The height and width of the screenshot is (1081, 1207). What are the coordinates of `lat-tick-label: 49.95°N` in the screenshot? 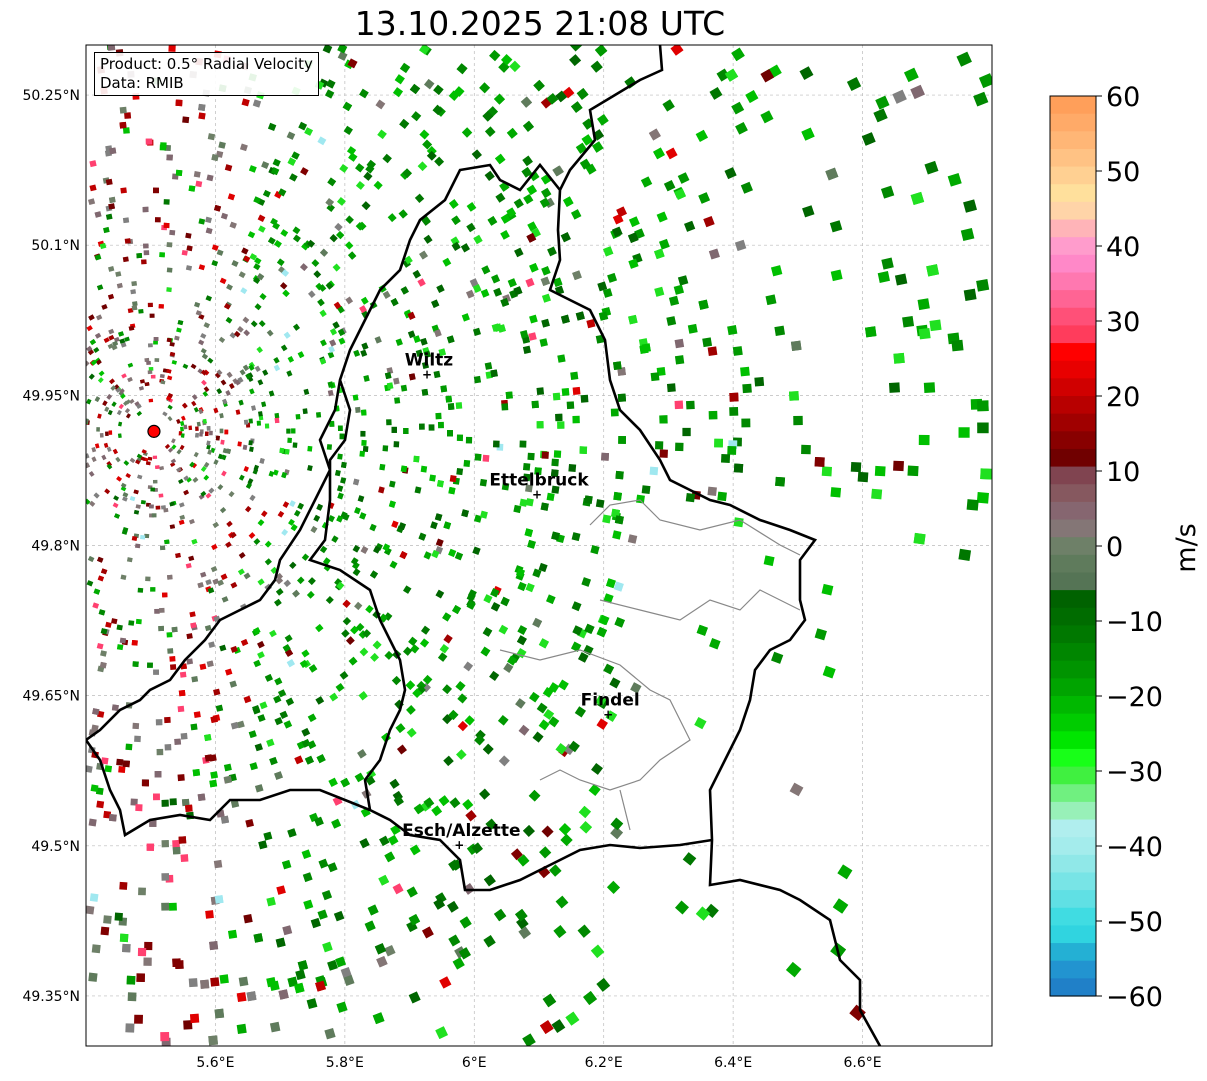 It's located at (51, 396).